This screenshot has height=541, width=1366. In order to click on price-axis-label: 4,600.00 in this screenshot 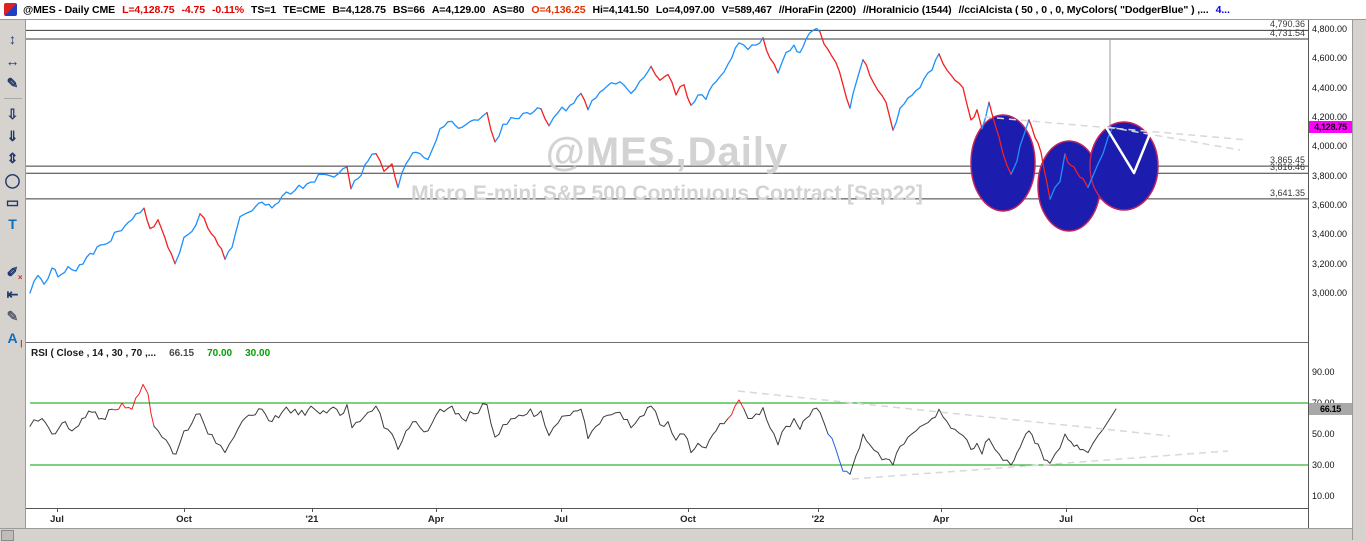, I will do `click(1330, 58)`.